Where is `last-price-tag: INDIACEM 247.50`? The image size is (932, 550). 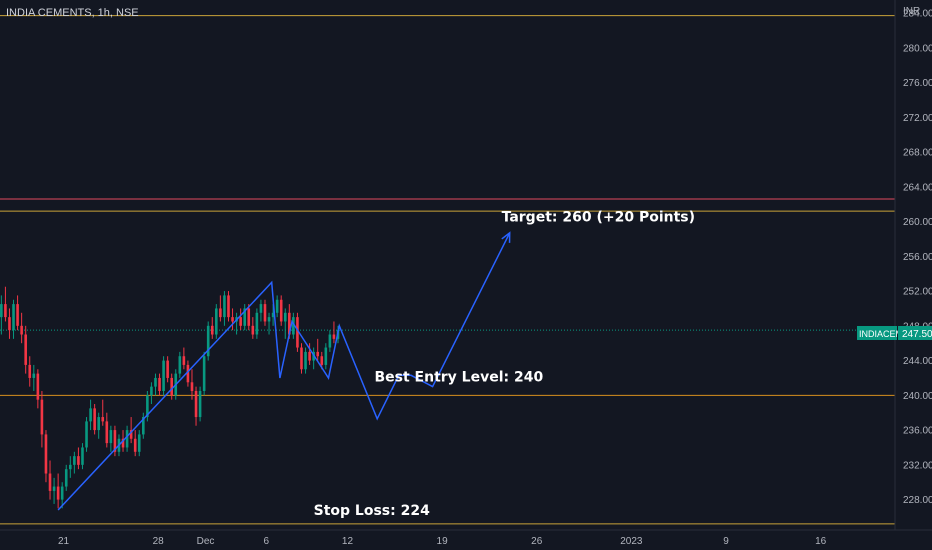
last-price-tag: INDIACEM 247.50 is located at coordinates (894, 333).